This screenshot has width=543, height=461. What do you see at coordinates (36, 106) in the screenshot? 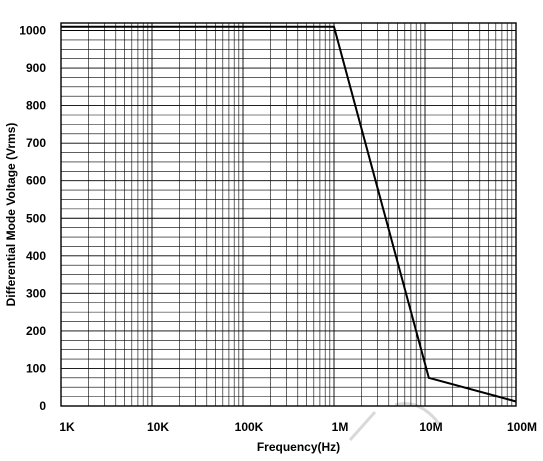
I see `y-tick-label: 800` at bounding box center [36, 106].